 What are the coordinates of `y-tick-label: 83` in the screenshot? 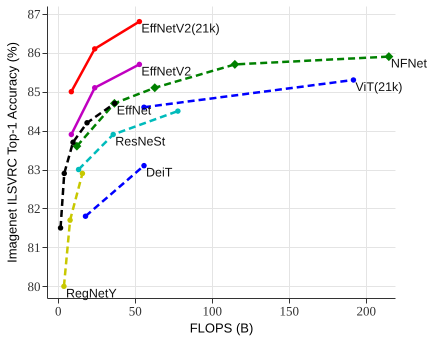 It's located at (34, 170).